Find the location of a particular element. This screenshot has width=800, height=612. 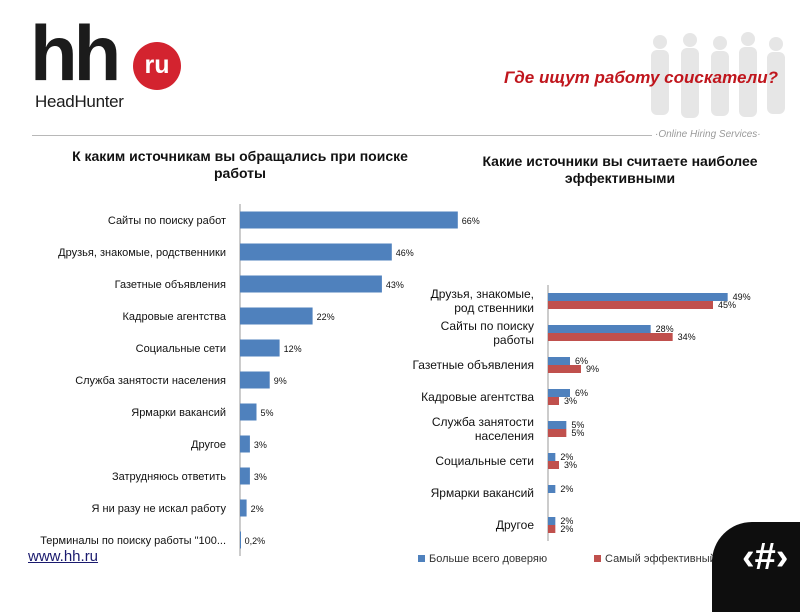

chart2-legend-label: Самый эффективный is located at coordinates (660, 559).